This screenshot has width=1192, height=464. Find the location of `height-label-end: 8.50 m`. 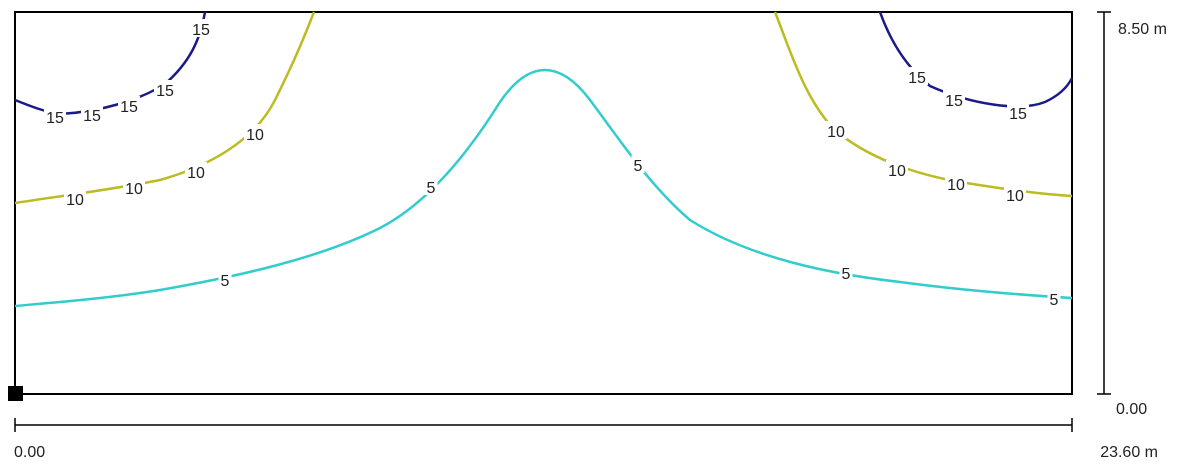

height-label-end: 8.50 m is located at coordinates (1142, 29).